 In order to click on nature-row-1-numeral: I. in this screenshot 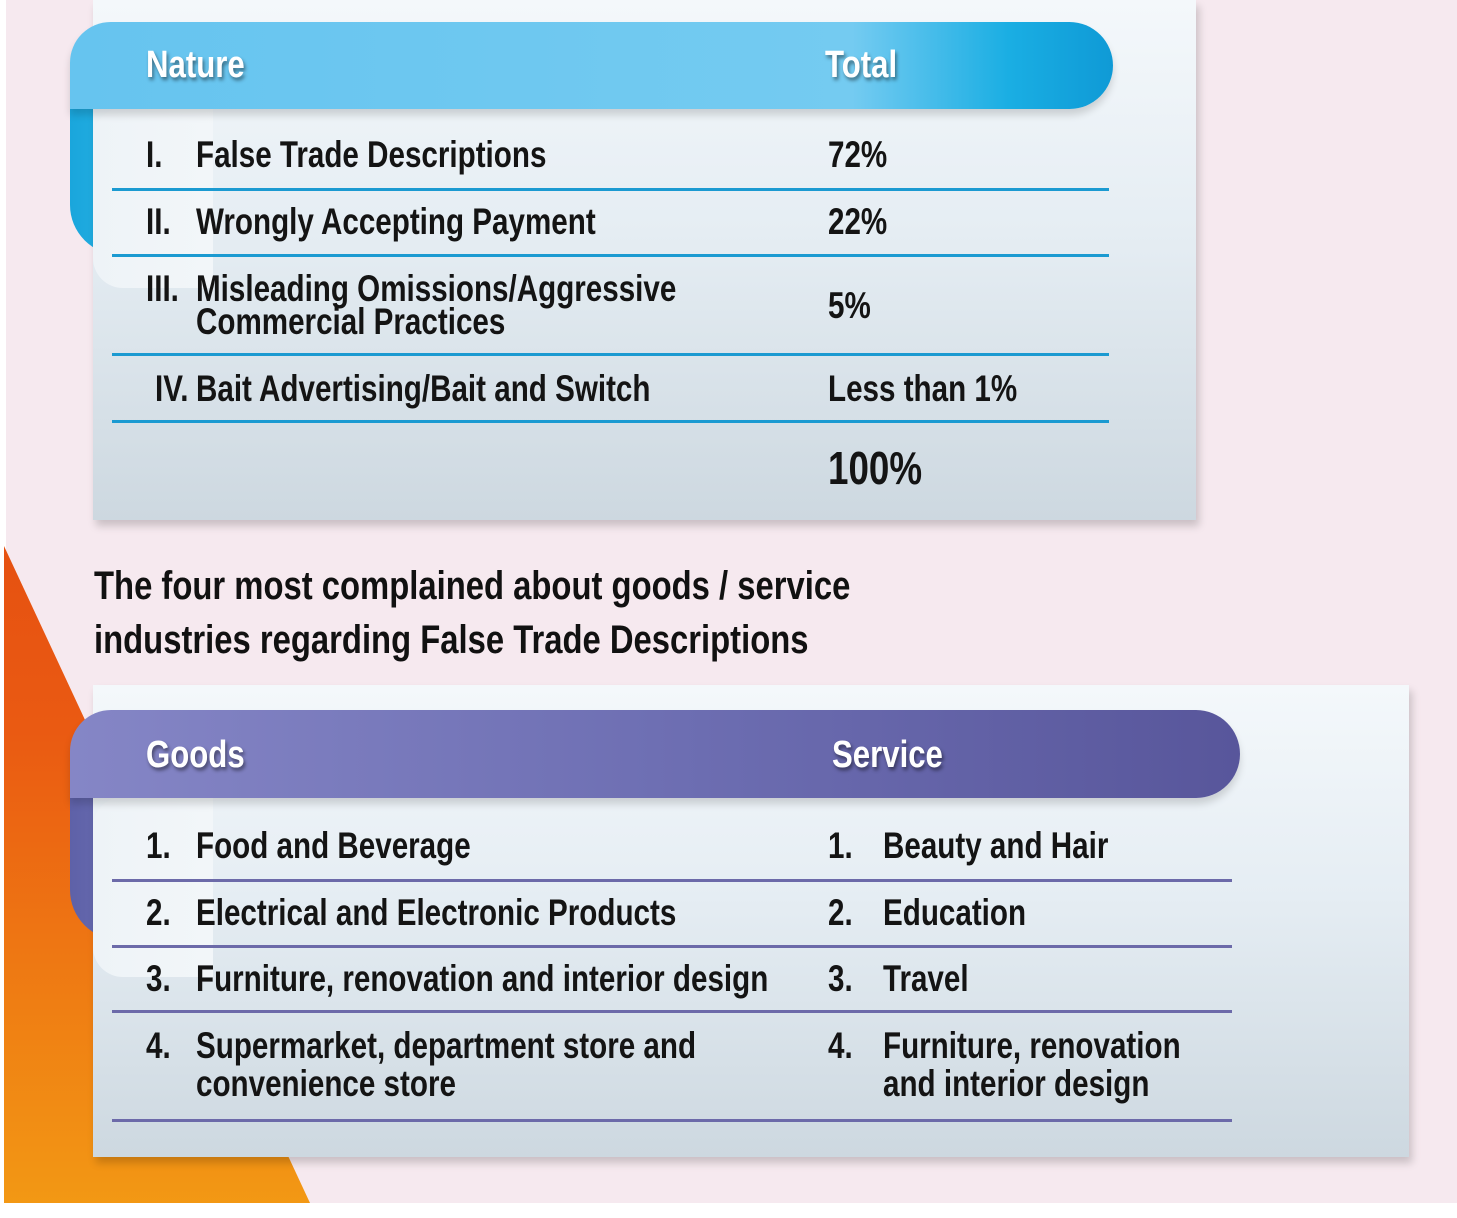, I will do `click(154, 154)`.